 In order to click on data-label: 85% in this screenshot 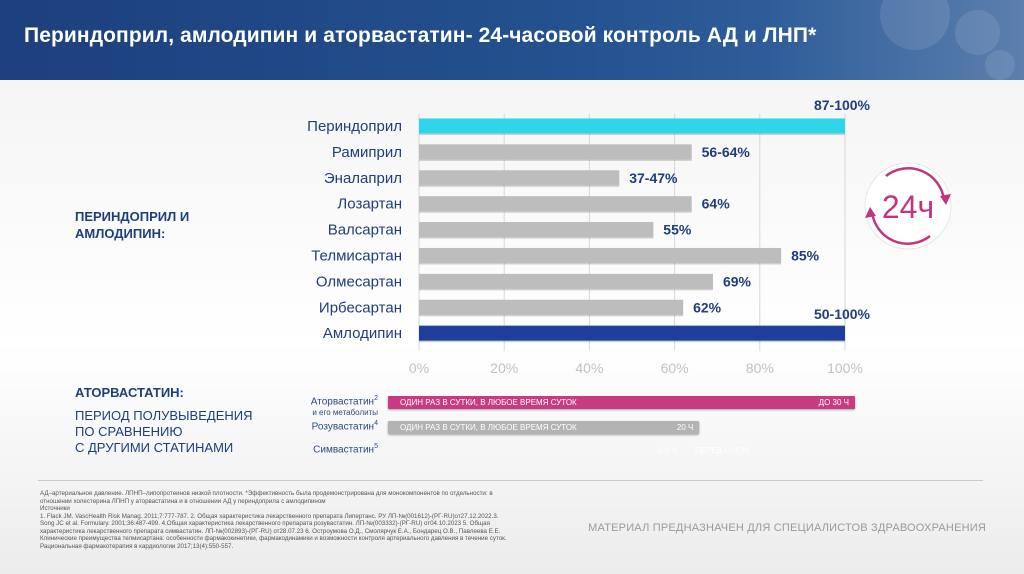, I will do `click(805, 255)`.